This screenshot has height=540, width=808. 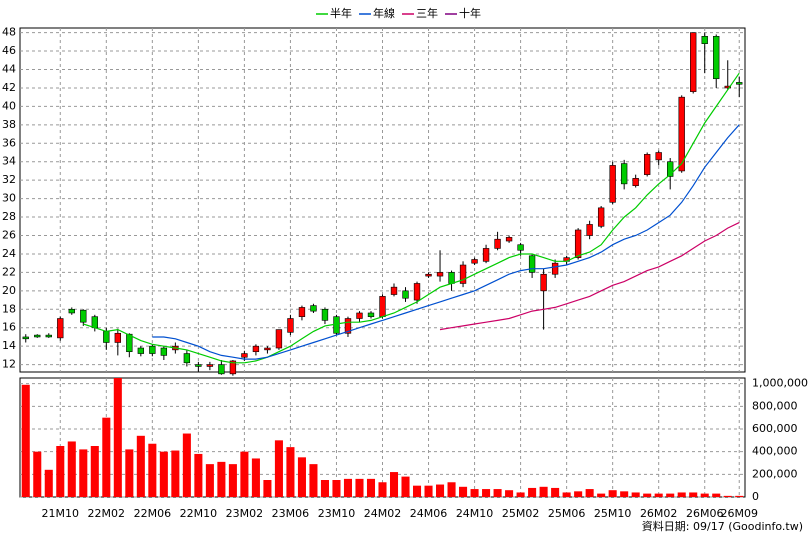 What do you see at coordinates (9, 124) in the screenshot?
I see `y-tick-label: 38` at bounding box center [9, 124].